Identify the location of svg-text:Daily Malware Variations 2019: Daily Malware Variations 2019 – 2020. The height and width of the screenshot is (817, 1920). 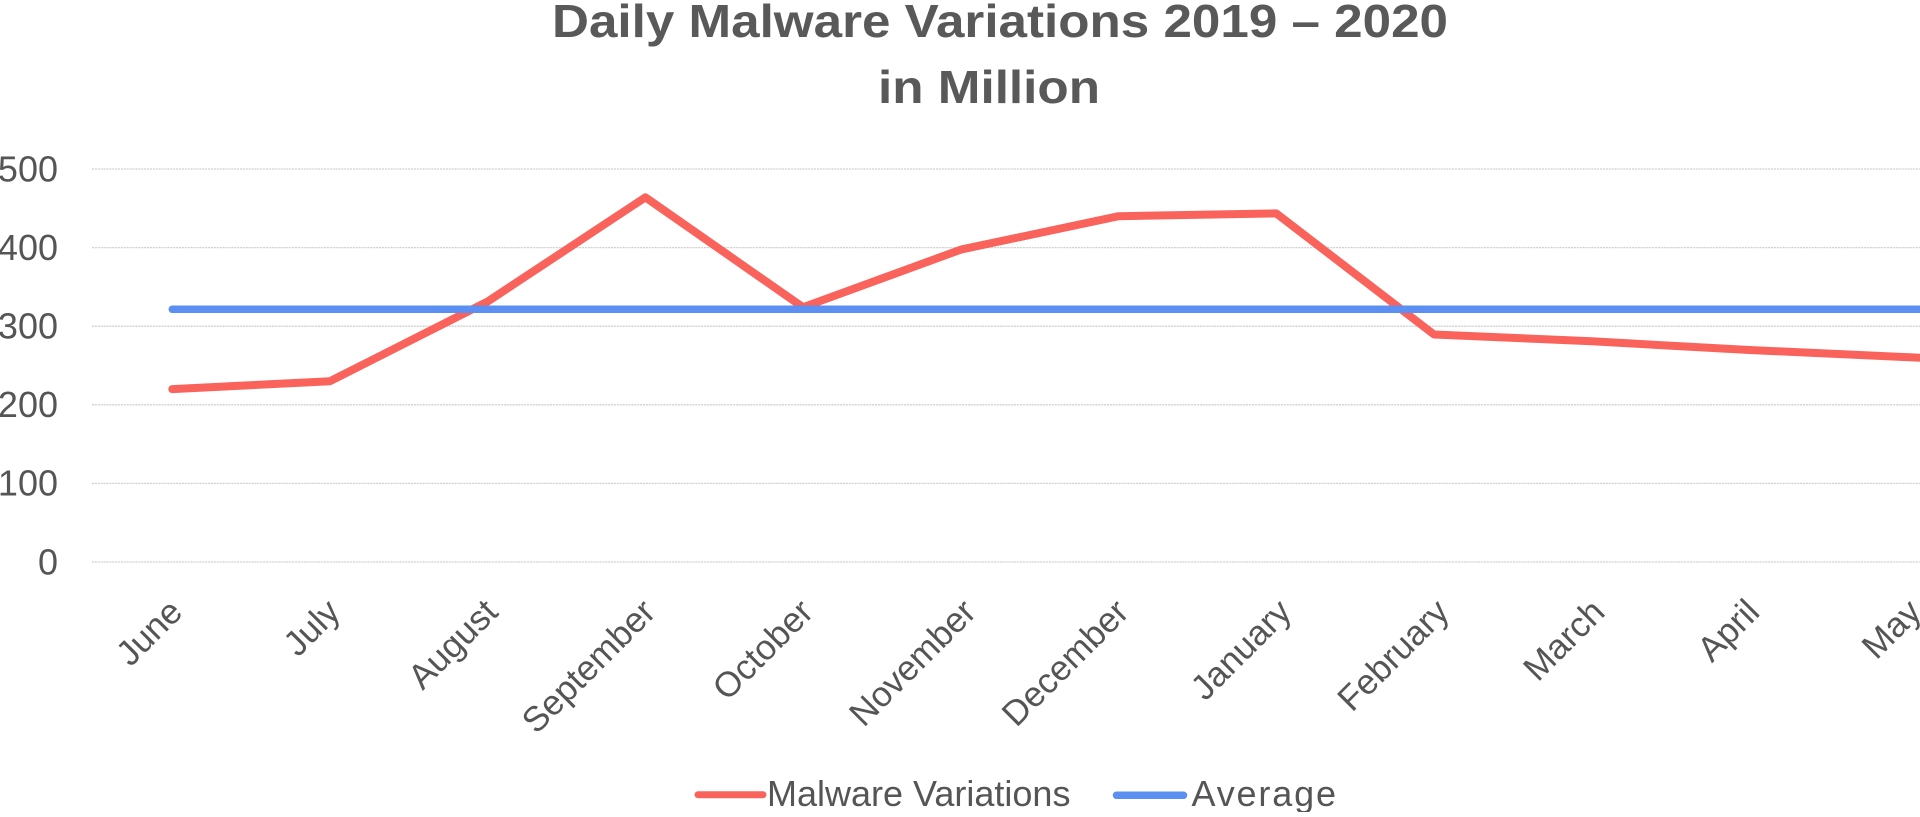
(1000, 23).